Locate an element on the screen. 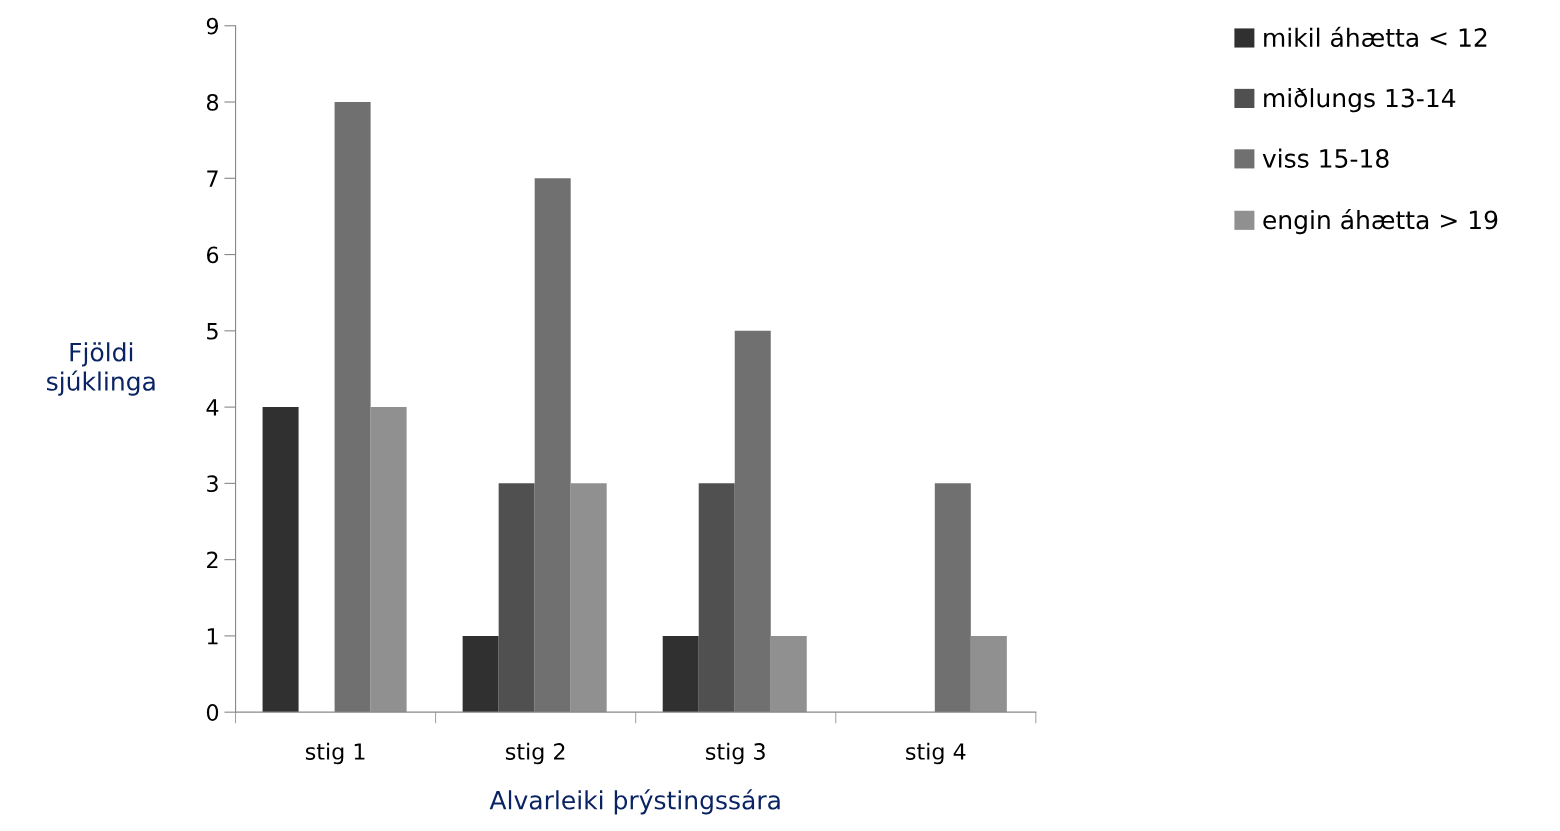 The width and height of the screenshot is (1560, 831). x-tick-label: stig 2 is located at coordinates (535, 753).